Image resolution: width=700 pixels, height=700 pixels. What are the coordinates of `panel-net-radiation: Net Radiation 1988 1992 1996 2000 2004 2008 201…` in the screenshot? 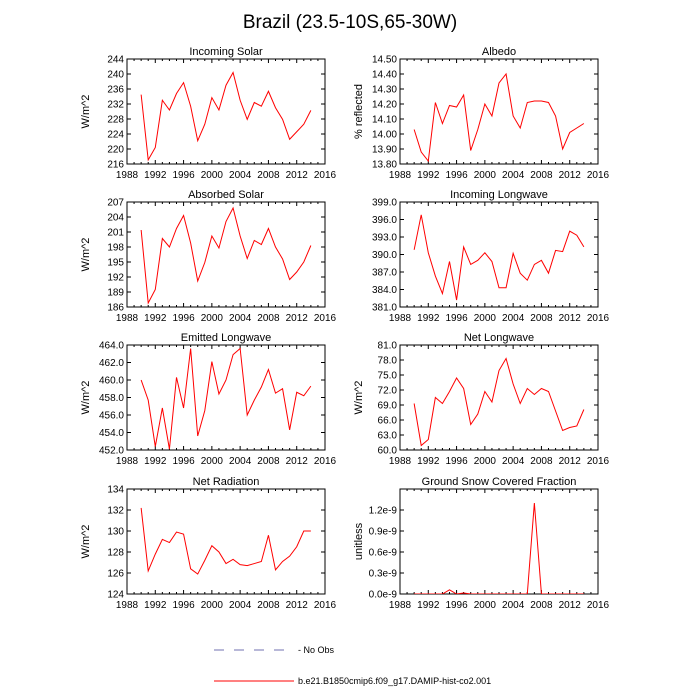 It's located at (208, 543).